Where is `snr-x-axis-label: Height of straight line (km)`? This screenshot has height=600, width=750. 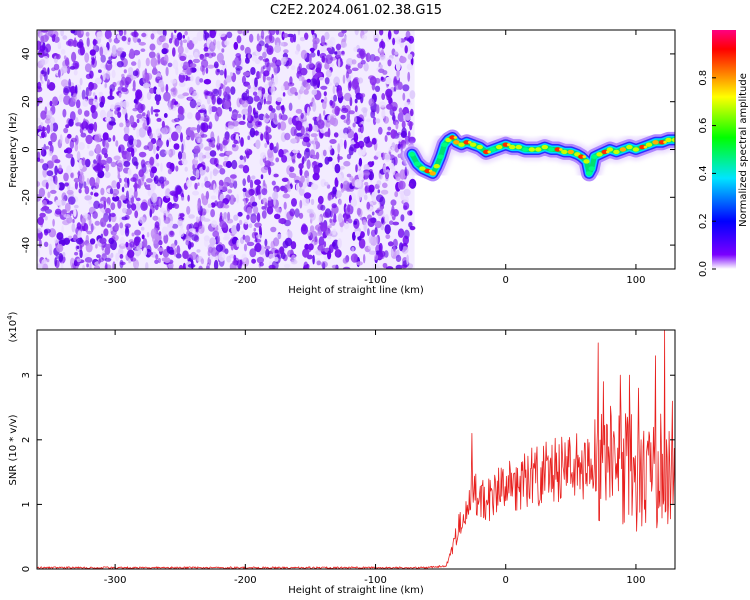 snr-x-axis-label: Height of straight line (km) is located at coordinates (356, 590).